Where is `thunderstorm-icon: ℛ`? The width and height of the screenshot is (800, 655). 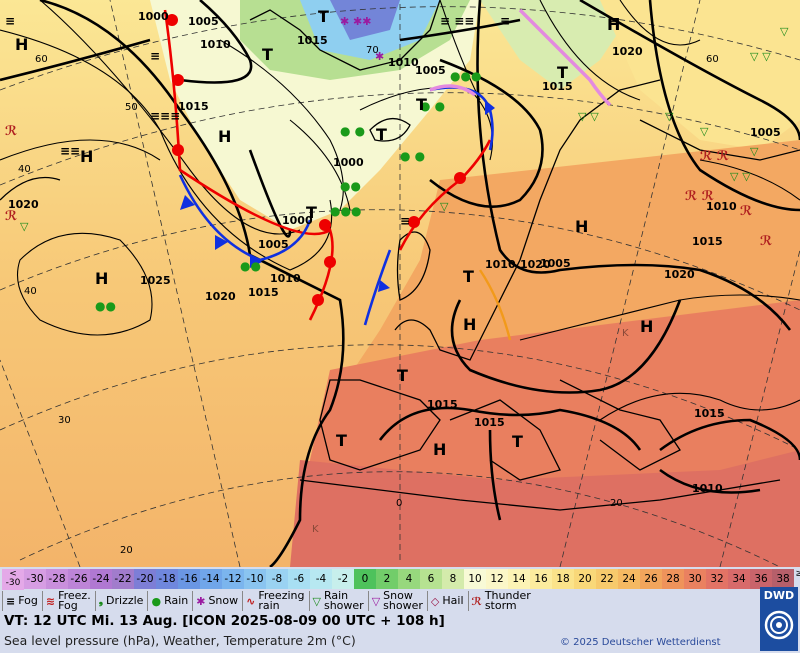
thunderstorm-icon: ℛ is located at coordinates (476, 601).